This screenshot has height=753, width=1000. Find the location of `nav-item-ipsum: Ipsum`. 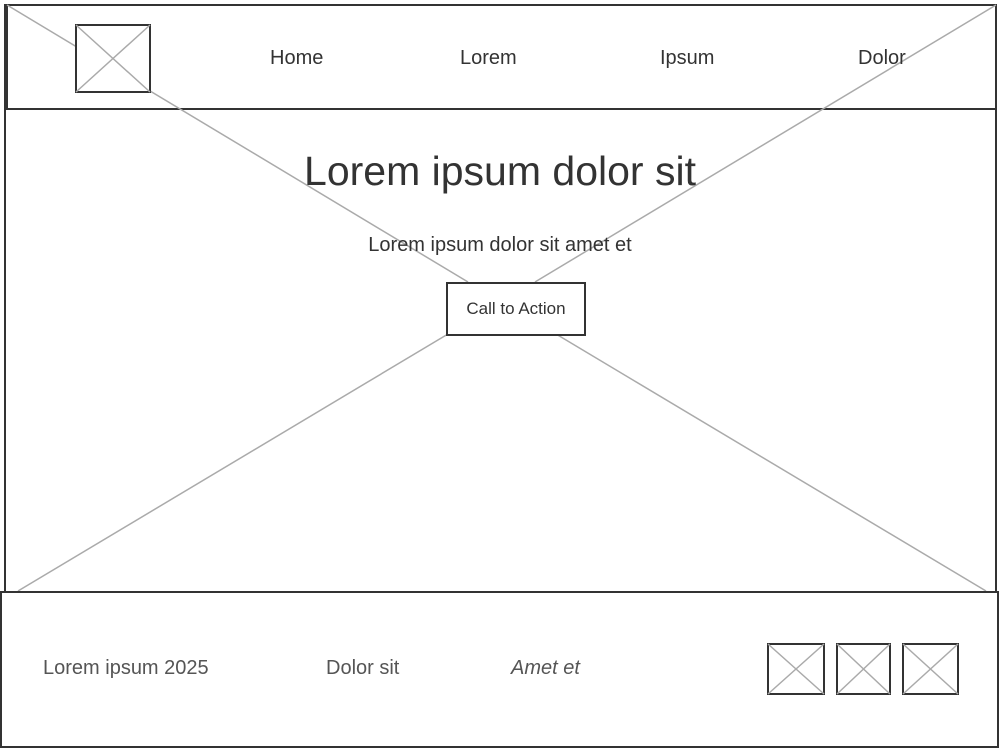

nav-item-ipsum: Ipsum is located at coordinates (687, 58).